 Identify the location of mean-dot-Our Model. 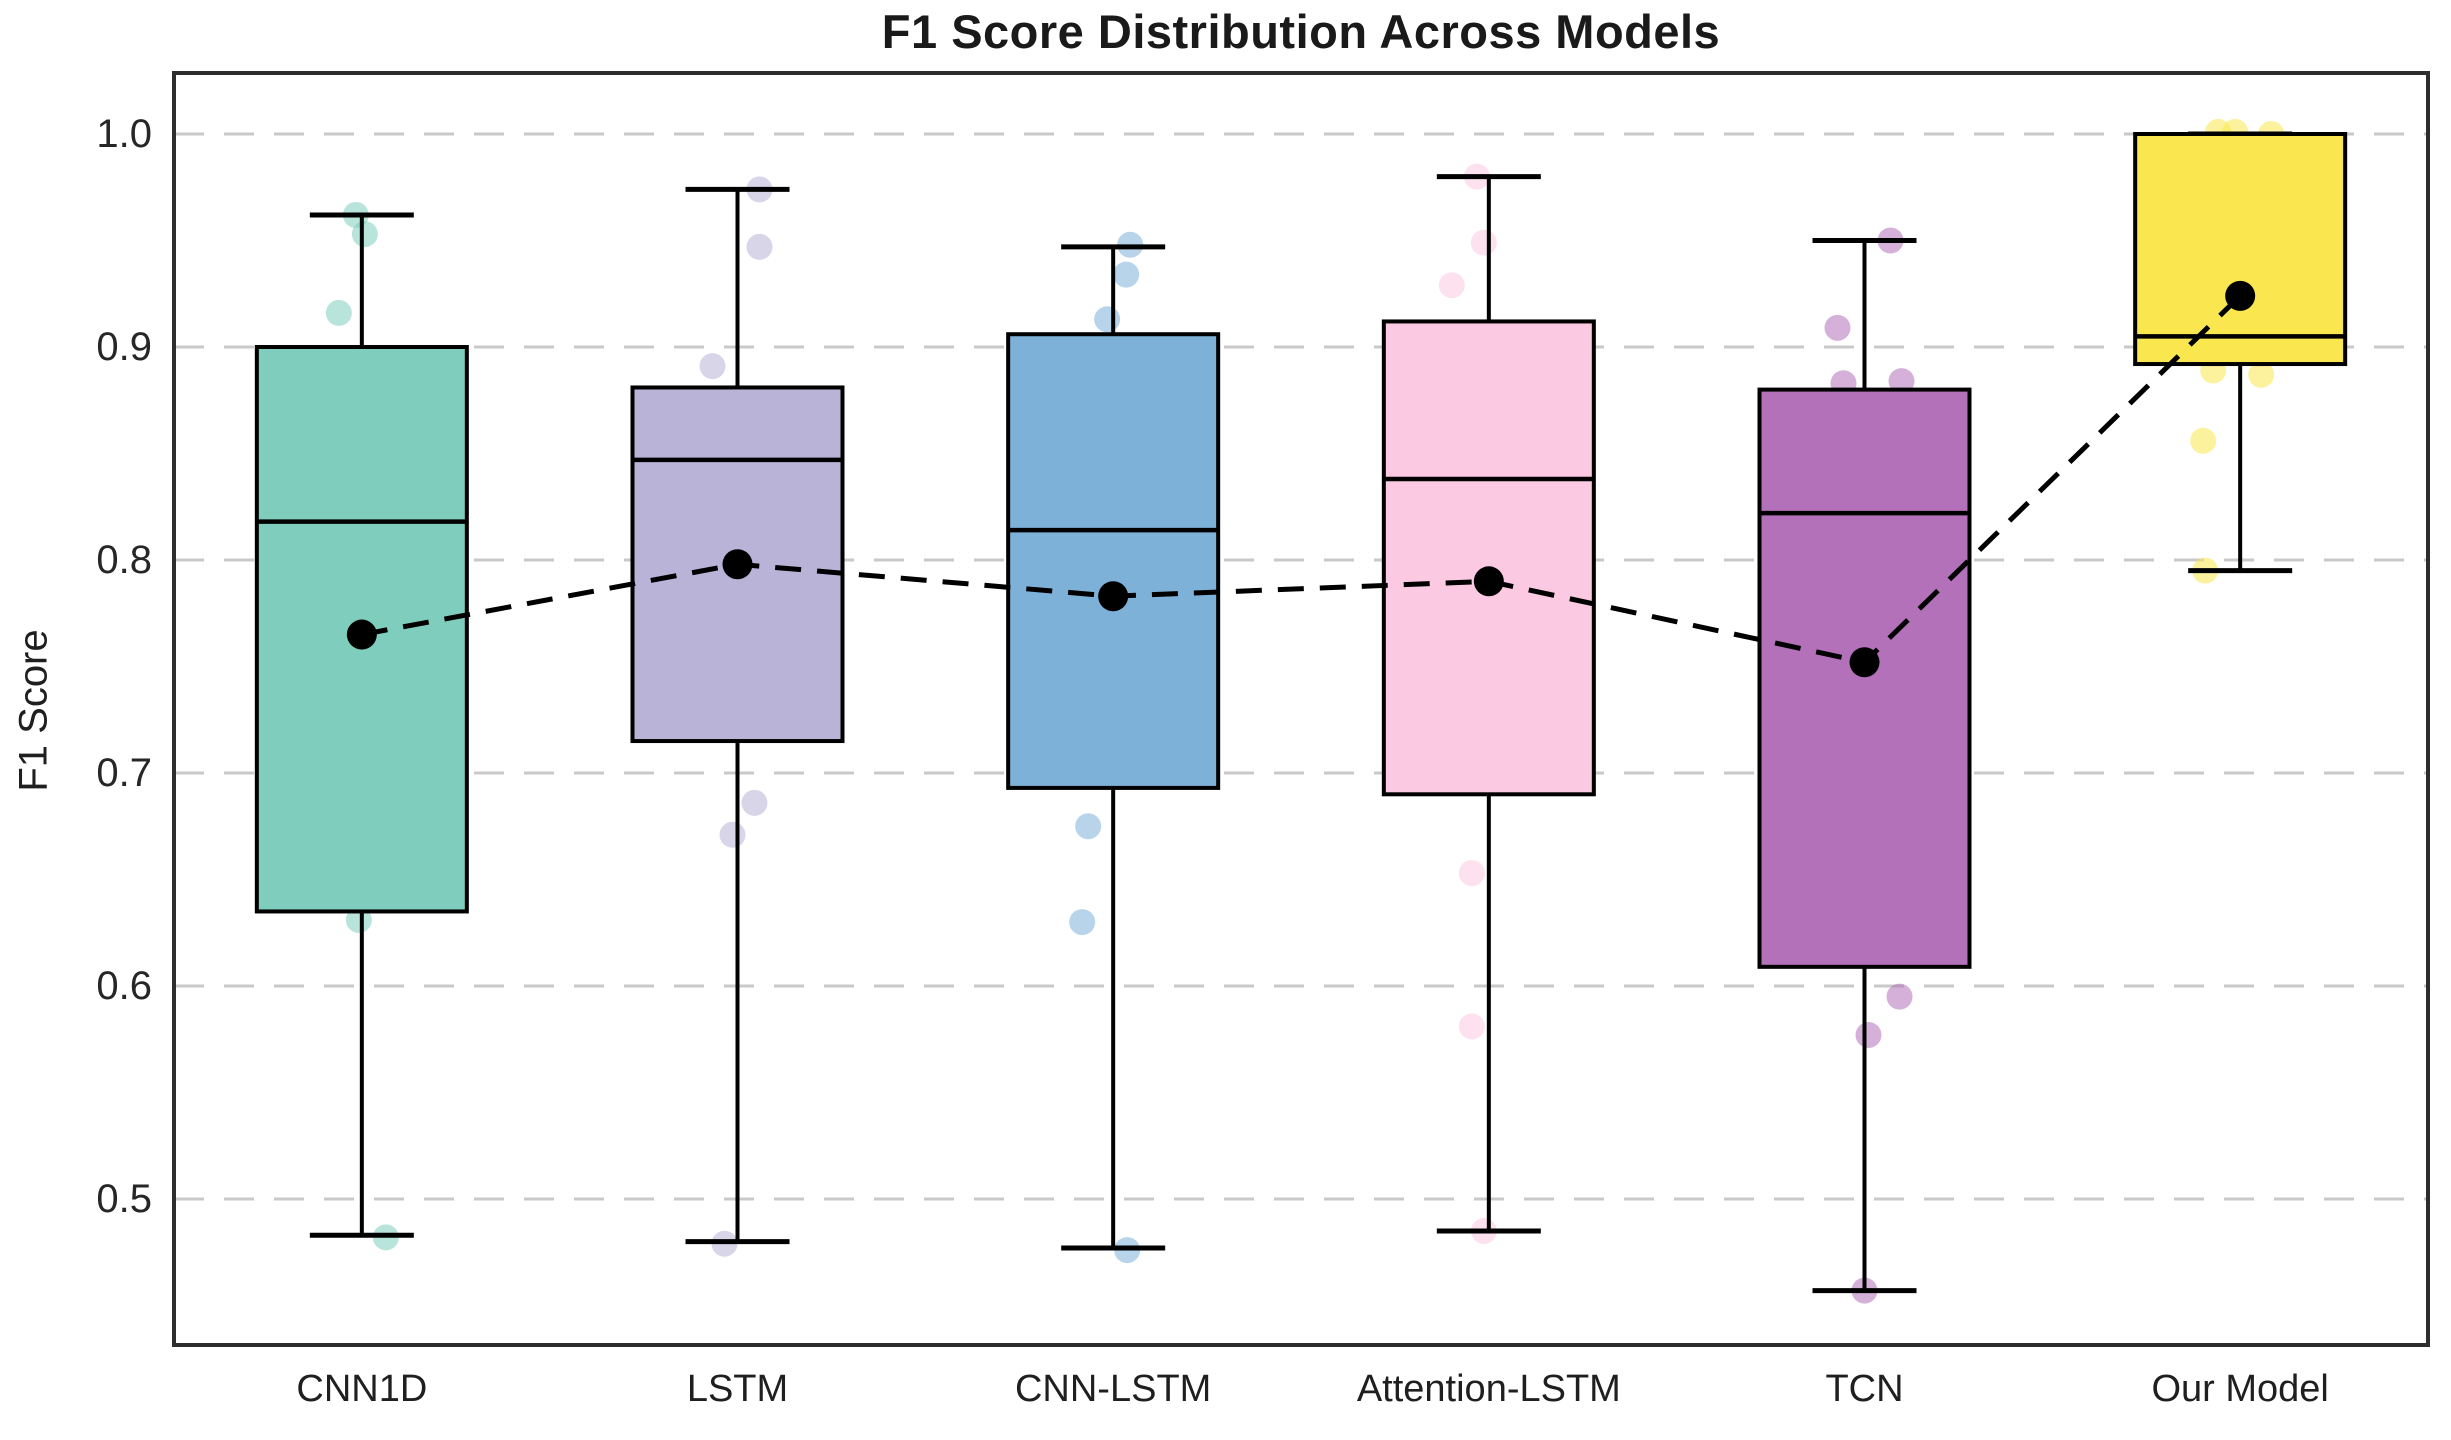
(2240, 295).